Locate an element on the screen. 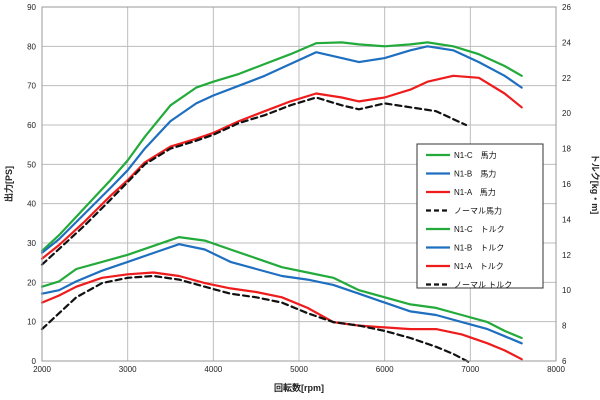  x-tick-label: 2000 is located at coordinates (42, 369).